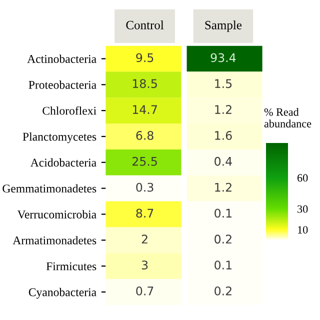  What do you see at coordinates (71, 266) in the screenshot?
I see `y-tick-label: Firmicutes` at bounding box center [71, 266].